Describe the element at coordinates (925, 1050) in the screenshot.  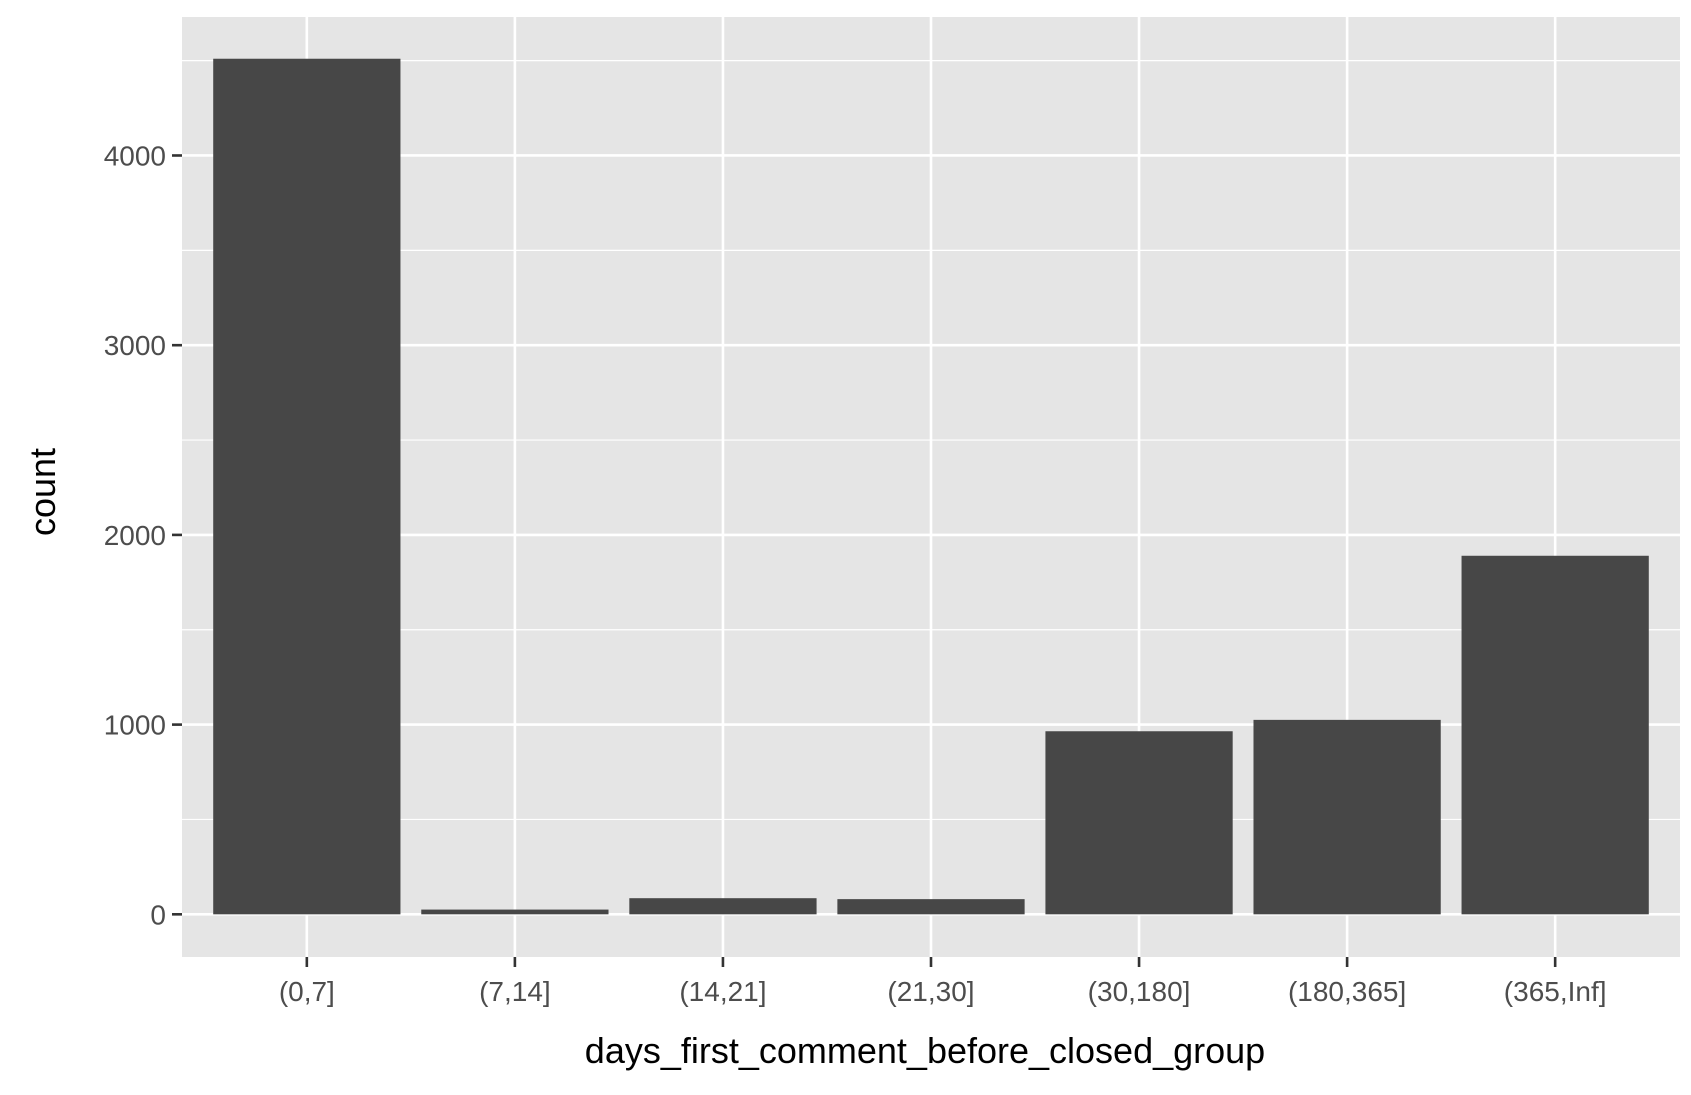
I see `x-axis-title: days_first_comment_before_closed_group` at that location.